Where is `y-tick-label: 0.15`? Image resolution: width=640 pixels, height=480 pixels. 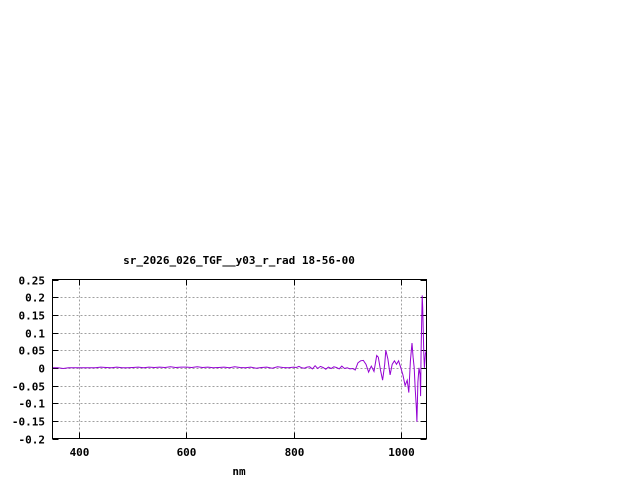
y-tick-label: 0.15 is located at coordinates (32, 316).